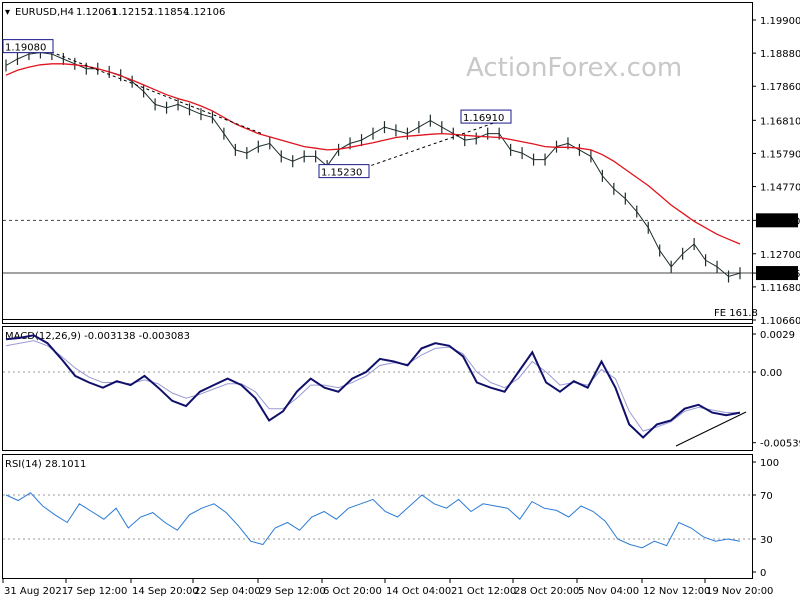  What do you see at coordinates (373, 520) in the screenshot?
I see `rsi-line` at bounding box center [373, 520].